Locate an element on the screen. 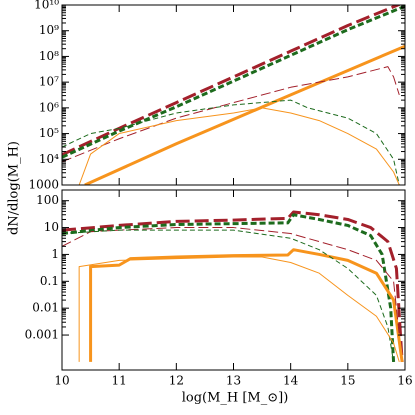 The width and height of the screenshot is (415, 415). y-tick-label: 100 is located at coordinates (47, 200).